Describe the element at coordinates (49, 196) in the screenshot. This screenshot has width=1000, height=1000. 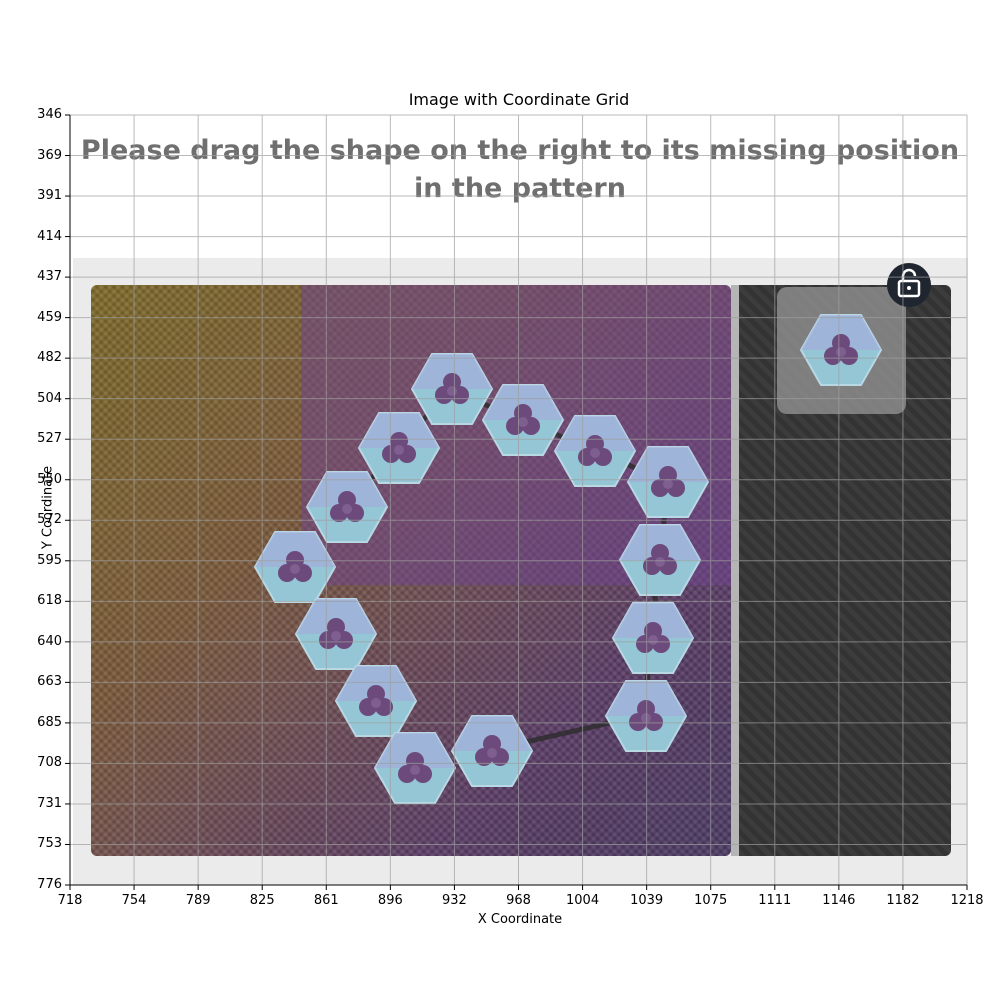
I see `y-tick-label: 391` at that location.